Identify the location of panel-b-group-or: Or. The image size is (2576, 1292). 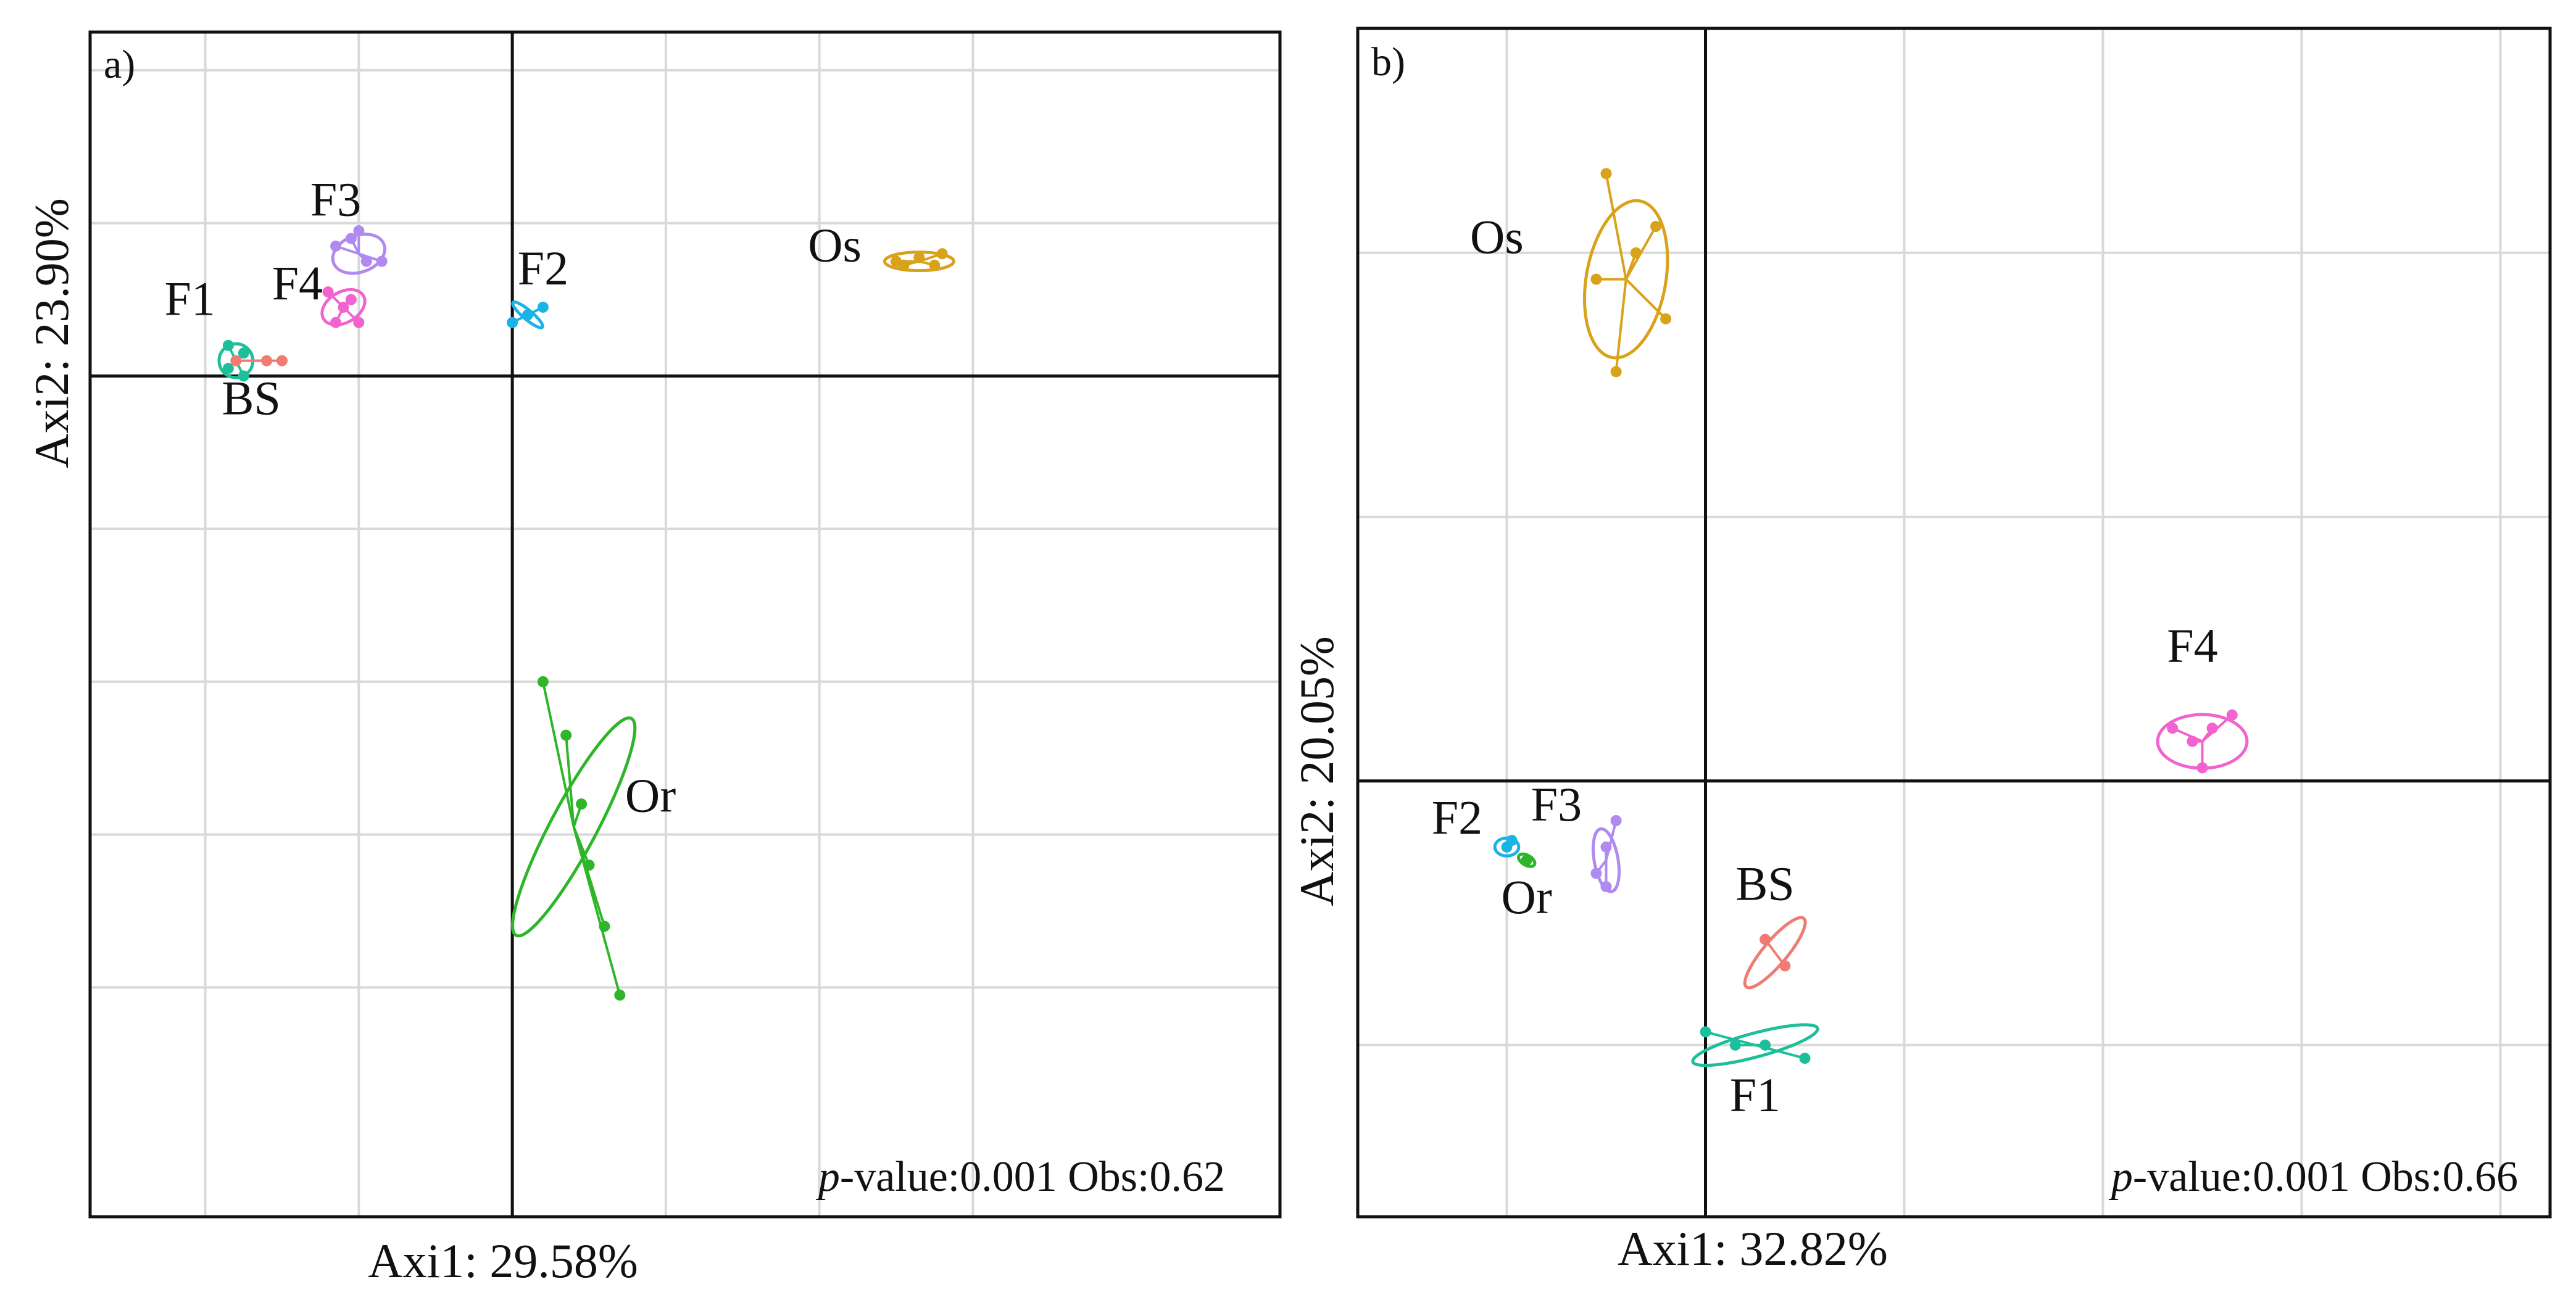
(1527, 888).